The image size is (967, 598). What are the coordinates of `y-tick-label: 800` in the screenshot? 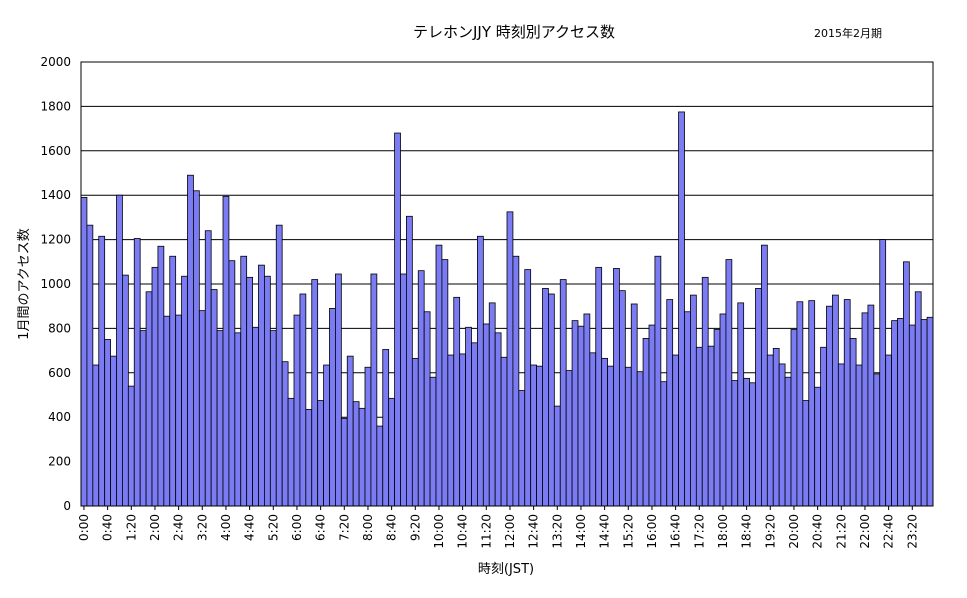 It's located at (59, 328).